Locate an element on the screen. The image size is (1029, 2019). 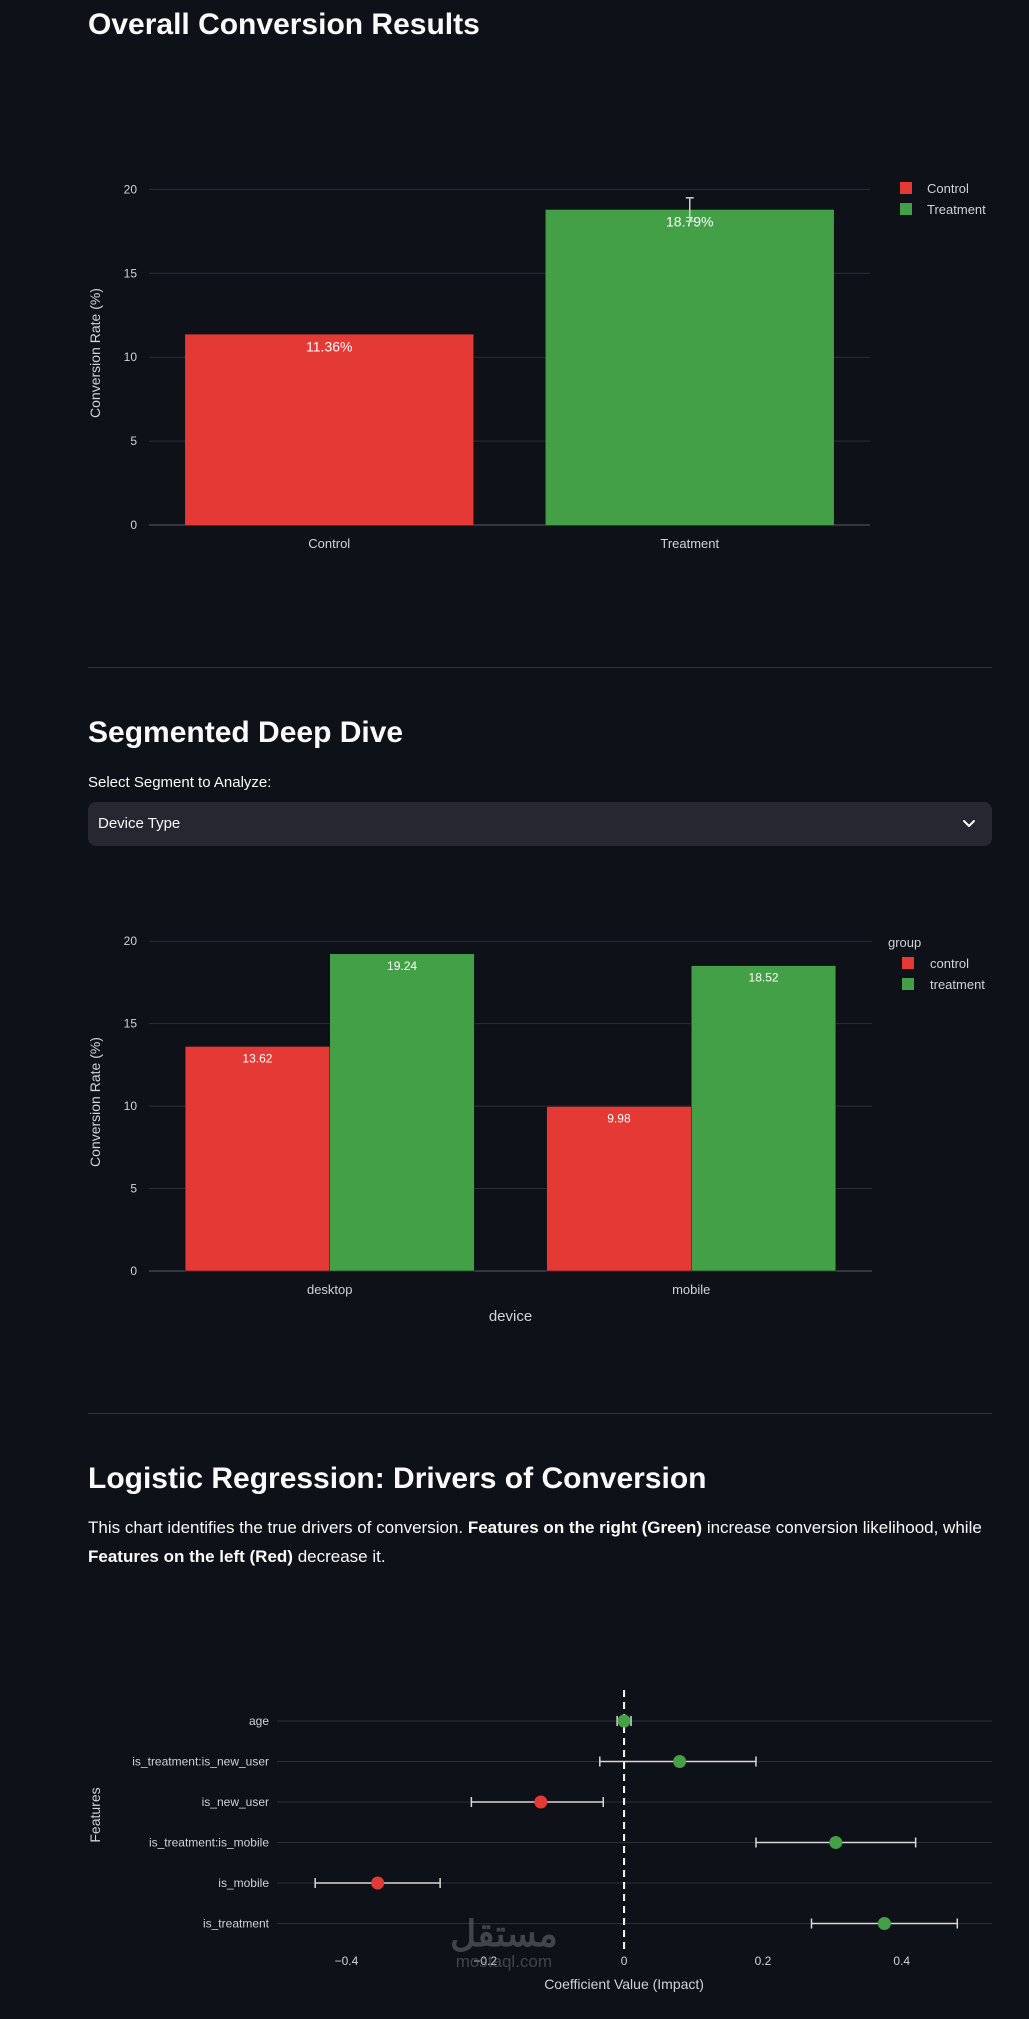
coef-point-is_treatment-is_new_user is located at coordinates (680, 1761).